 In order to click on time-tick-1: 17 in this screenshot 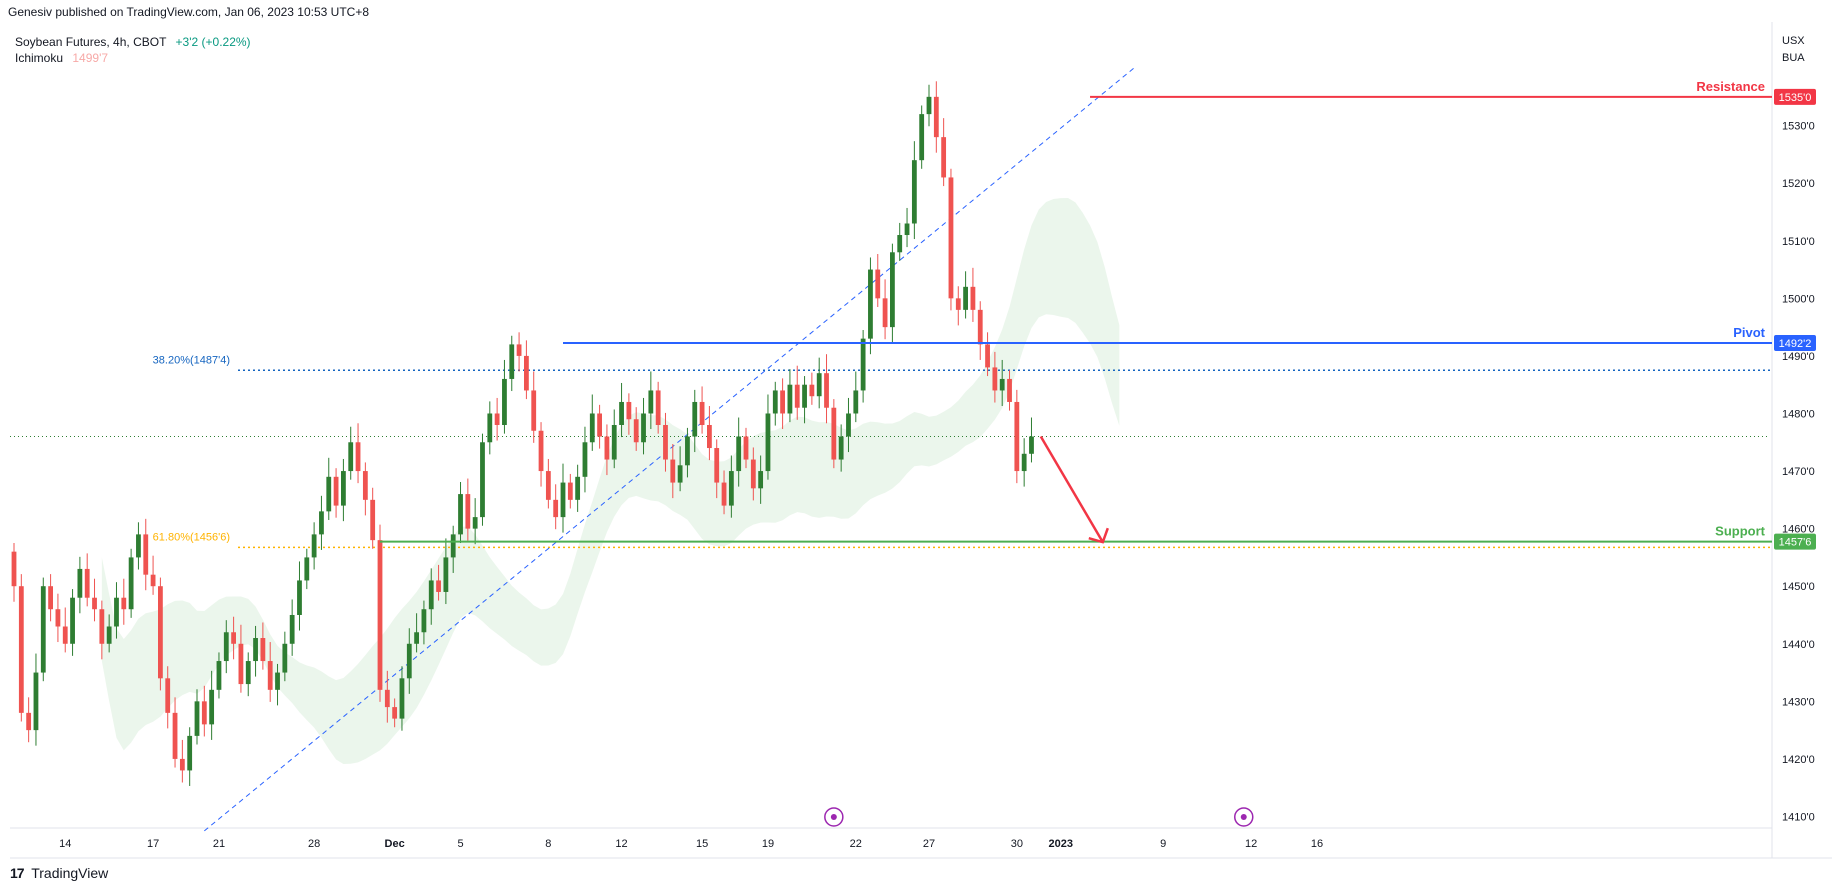, I will do `click(153, 844)`.